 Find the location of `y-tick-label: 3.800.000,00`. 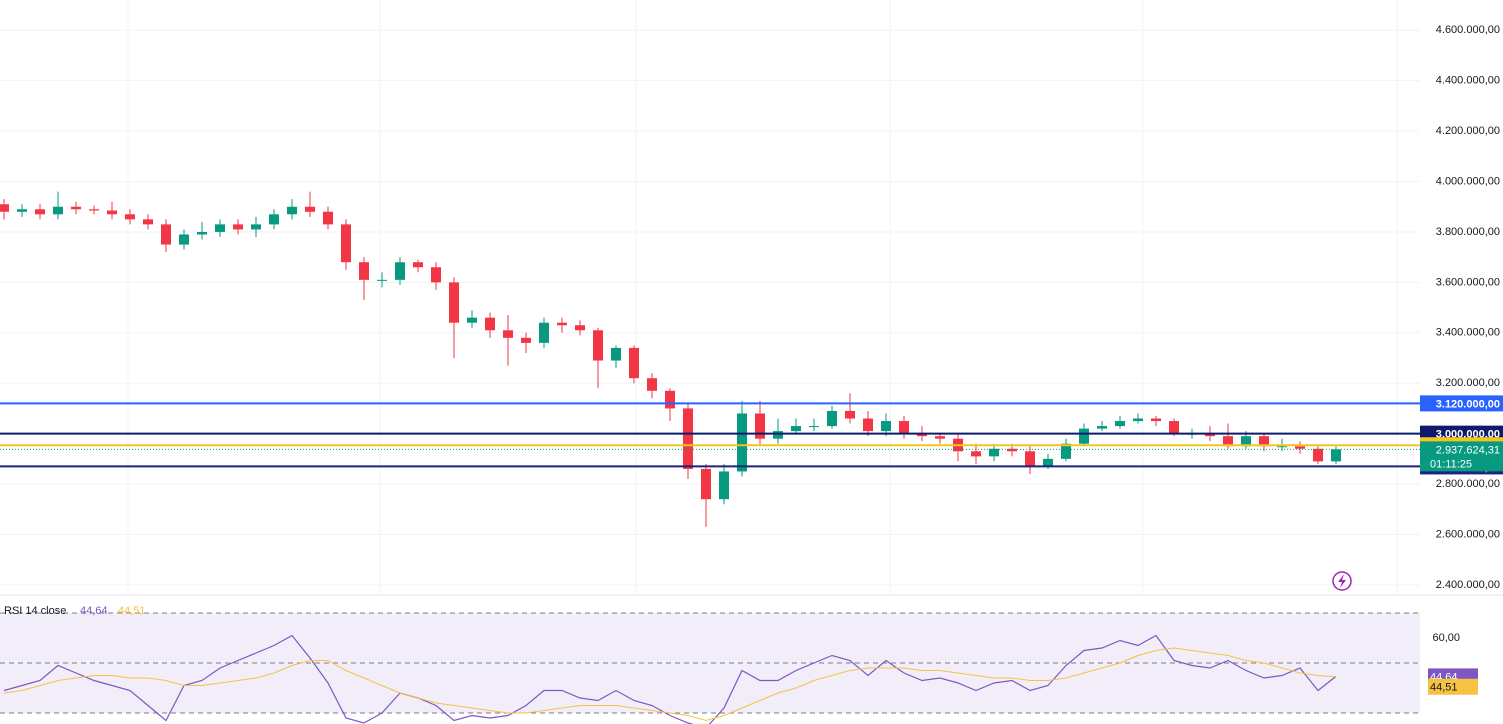

y-tick-label: 3.800.000,00 is located at coordinates (1468, 232).